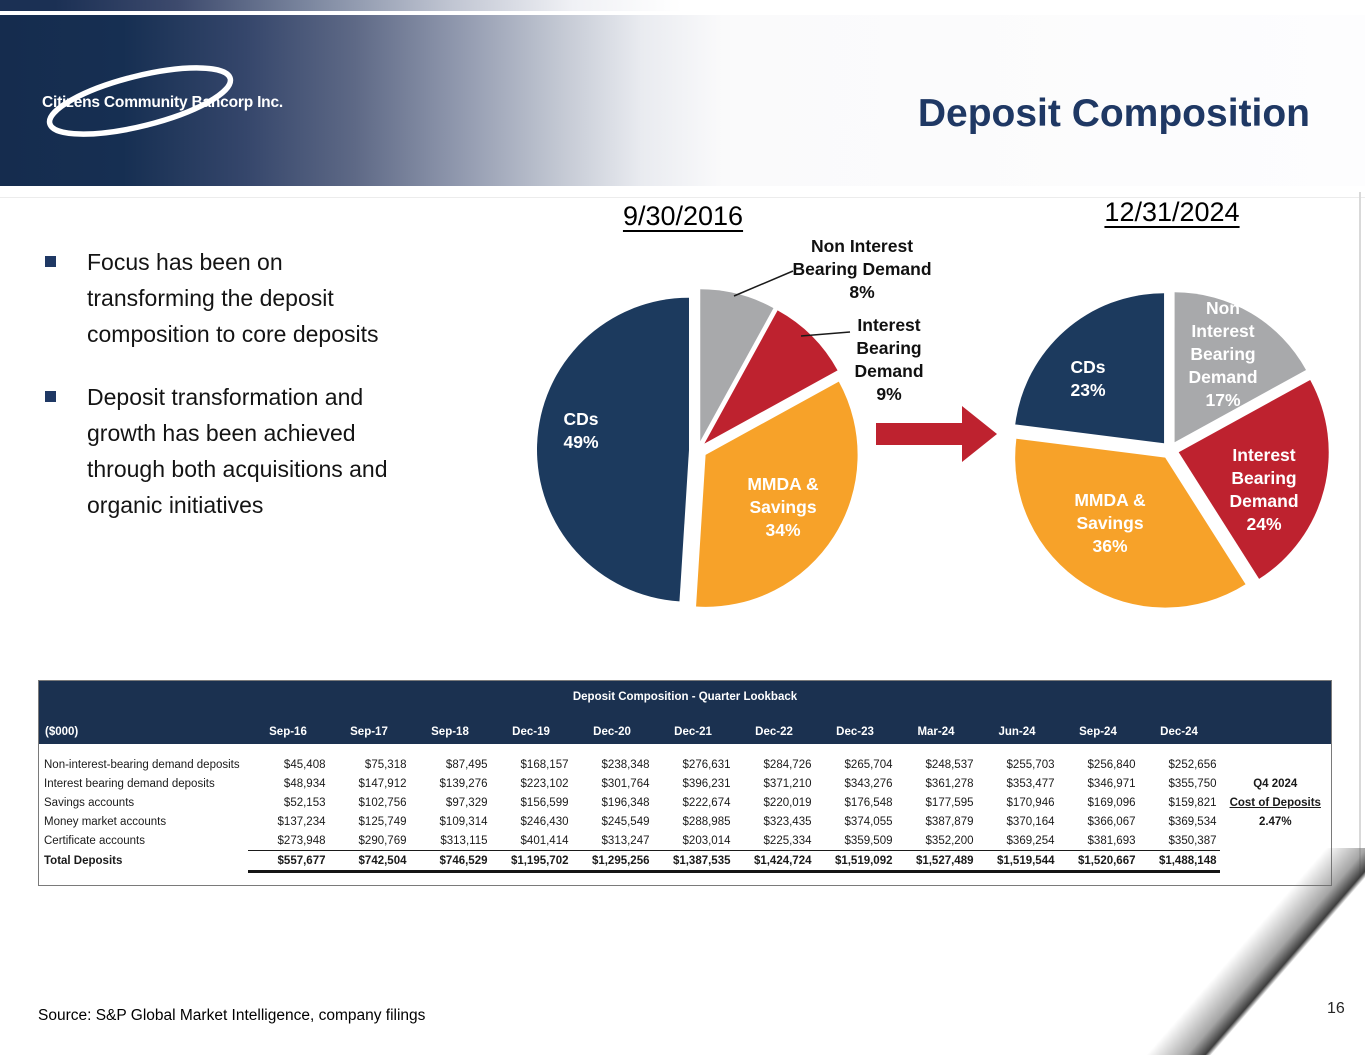 The image size is (1365, 1055). I want to click on table-column-header: Mar-24, so click(936, 726).